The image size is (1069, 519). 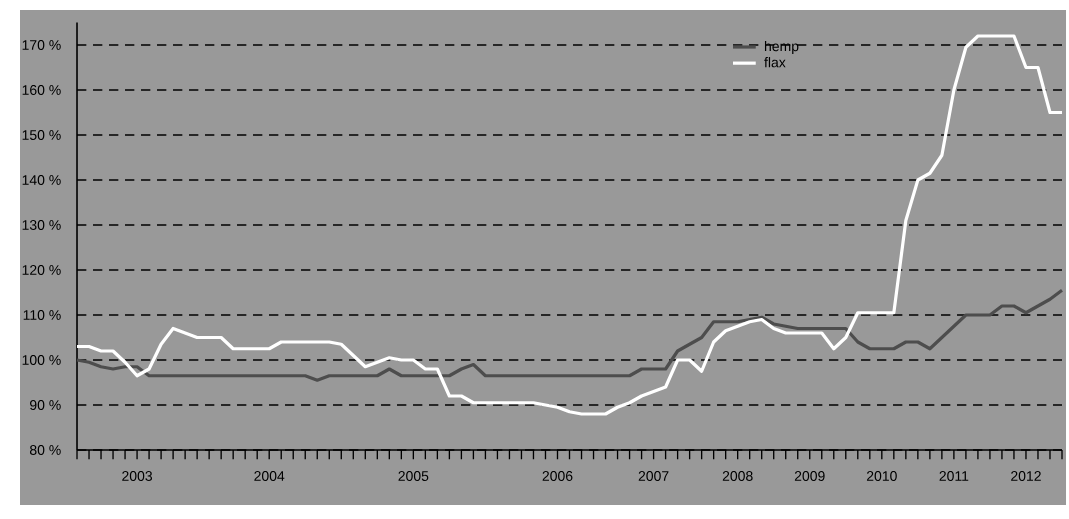 I want to click on x-tick-label: 2006, so click(x=557, y=476).